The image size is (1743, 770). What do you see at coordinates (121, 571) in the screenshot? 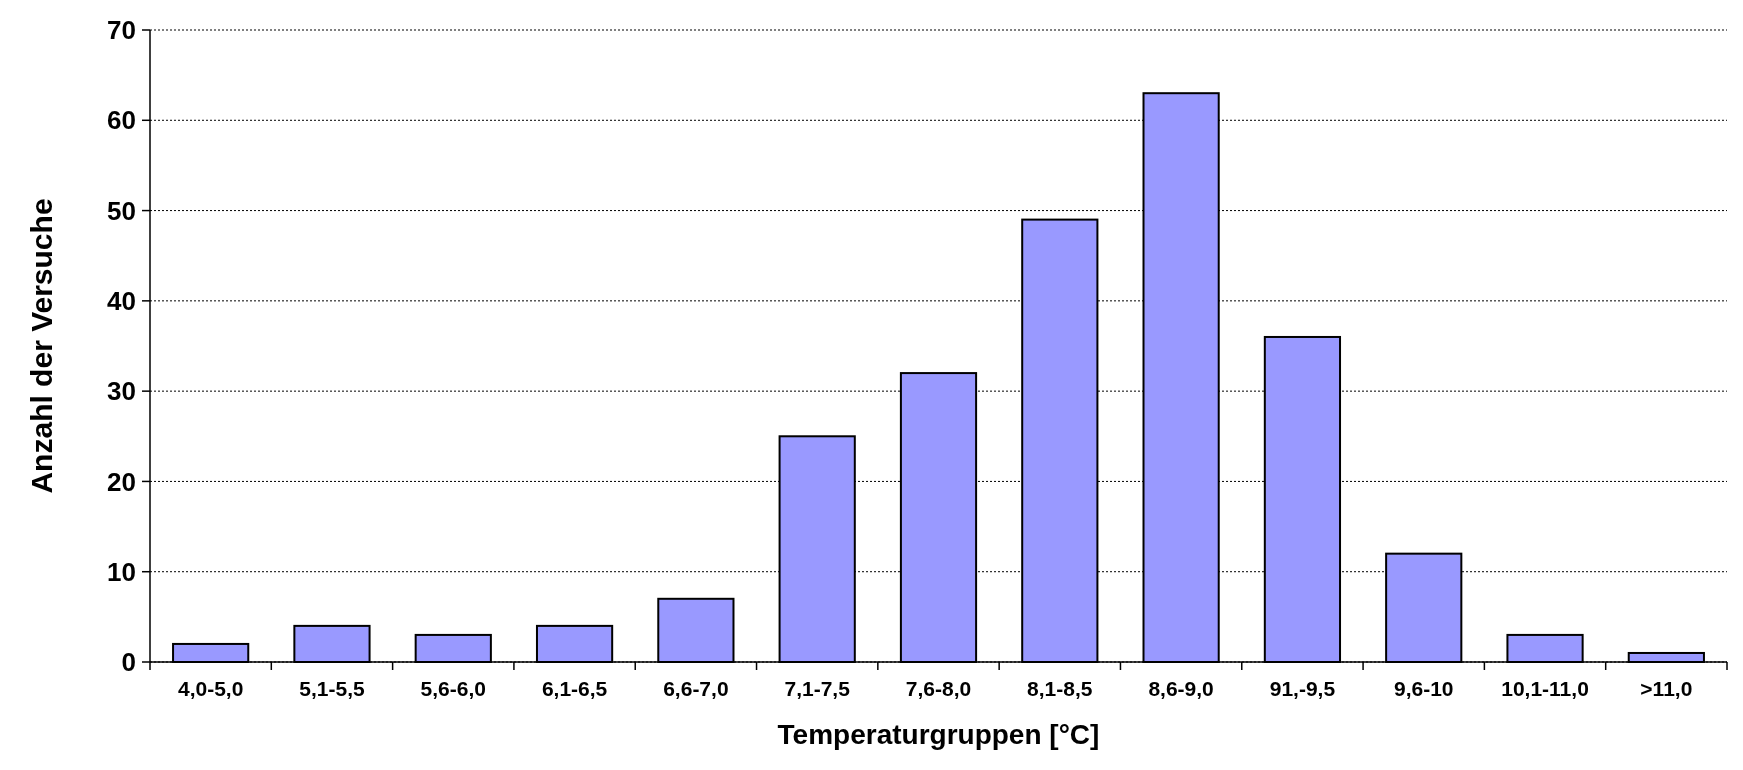
I see `y-tick-label: 10` at bounding box center [121, 571].